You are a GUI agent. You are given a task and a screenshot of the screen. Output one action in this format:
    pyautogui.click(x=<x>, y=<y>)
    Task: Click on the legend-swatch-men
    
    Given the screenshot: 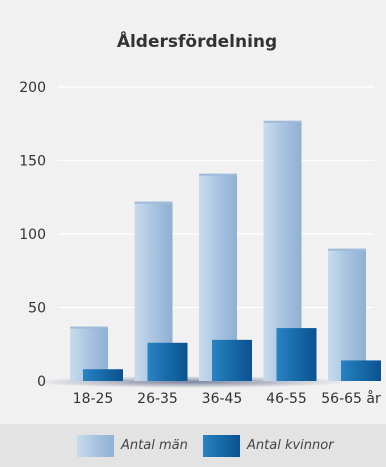 What is the action you would take?
    pyautogui.click(x=95, y=445)
    